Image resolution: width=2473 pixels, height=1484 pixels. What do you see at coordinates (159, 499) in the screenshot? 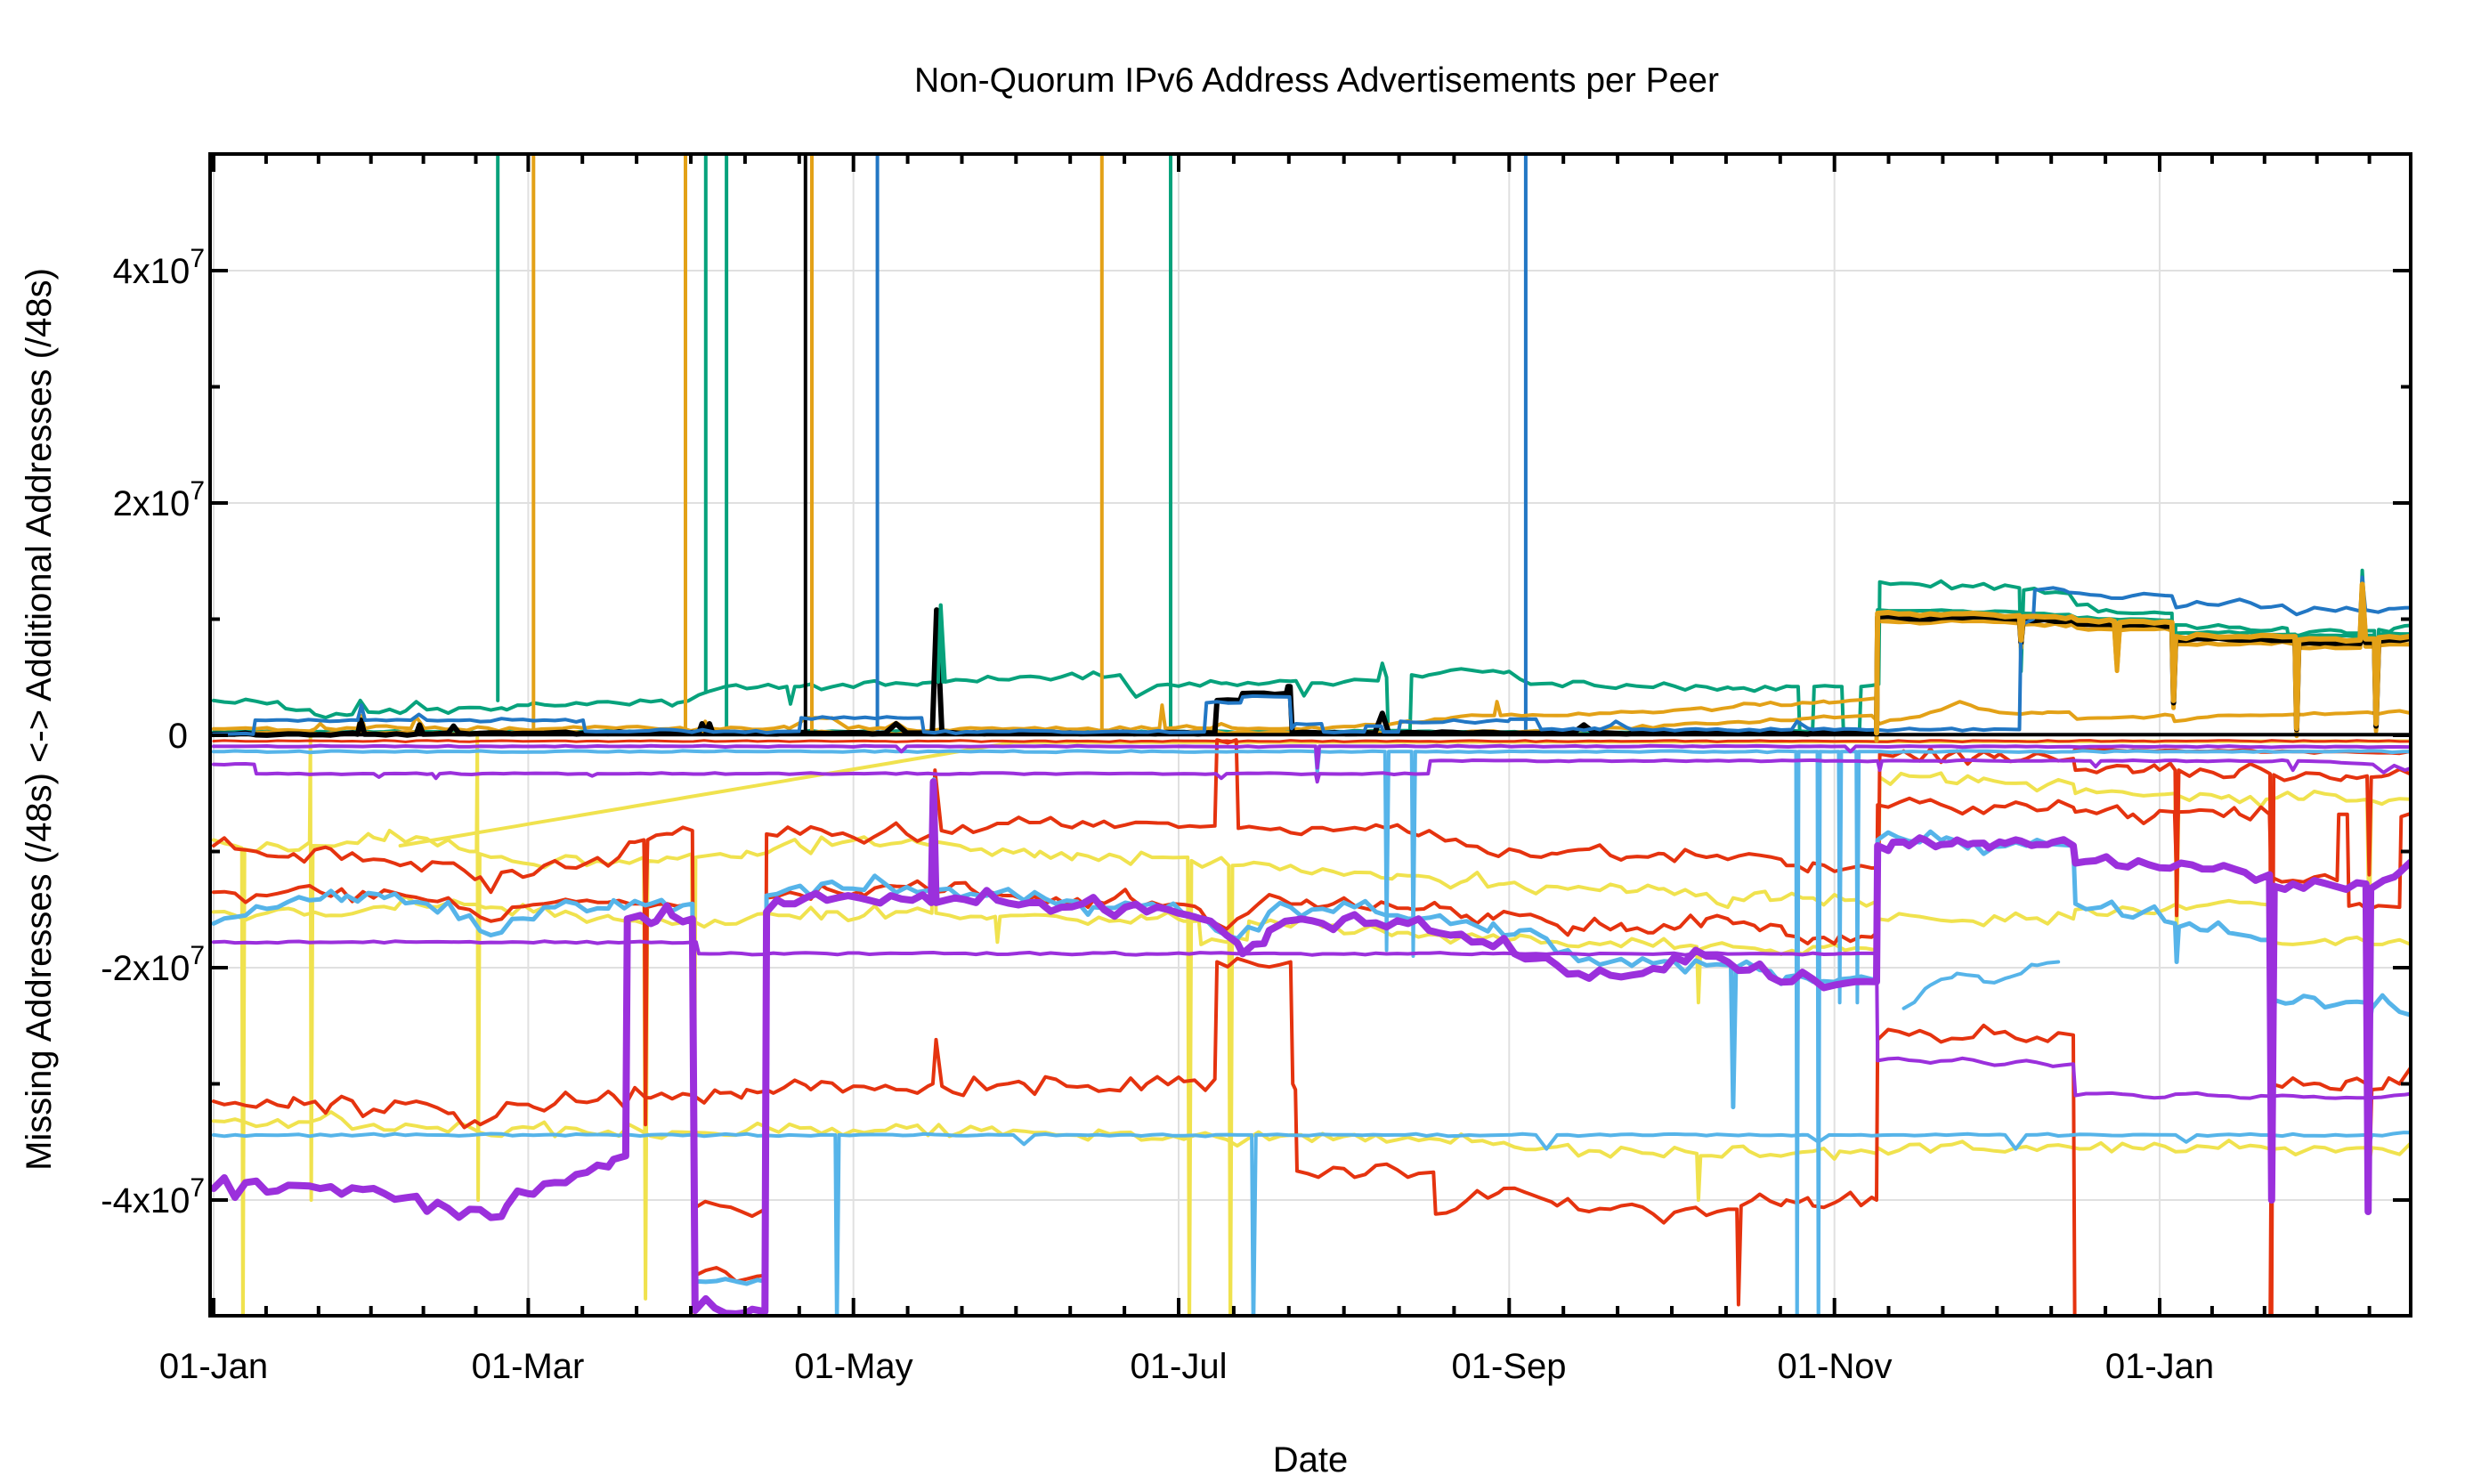
I see `svg-text: 2x10⁷` at bounding box center [159, 499].